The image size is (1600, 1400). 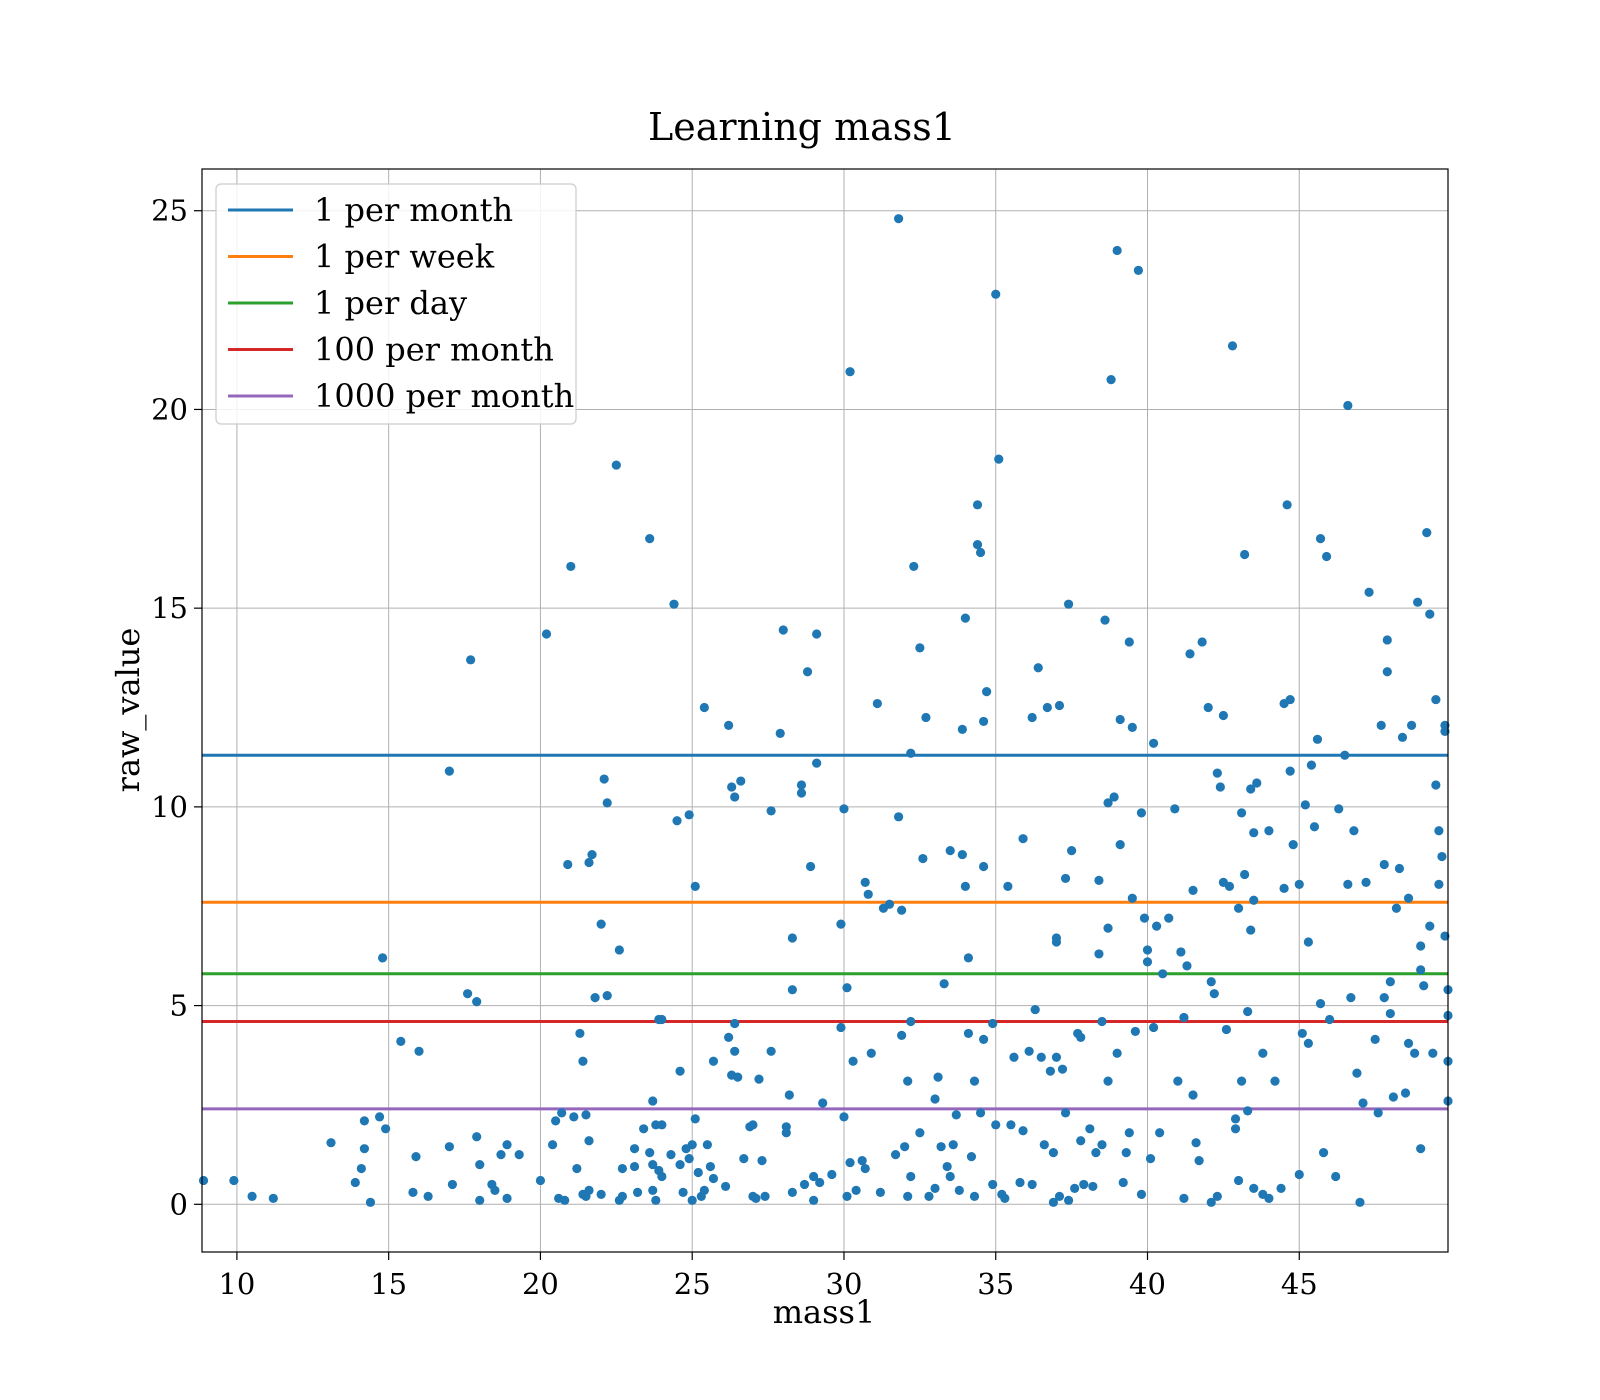 What do you see at coordinates (434, 350) in the screenshot?
I see `legend-label: 100 per month` at bounding box center [434, 350].